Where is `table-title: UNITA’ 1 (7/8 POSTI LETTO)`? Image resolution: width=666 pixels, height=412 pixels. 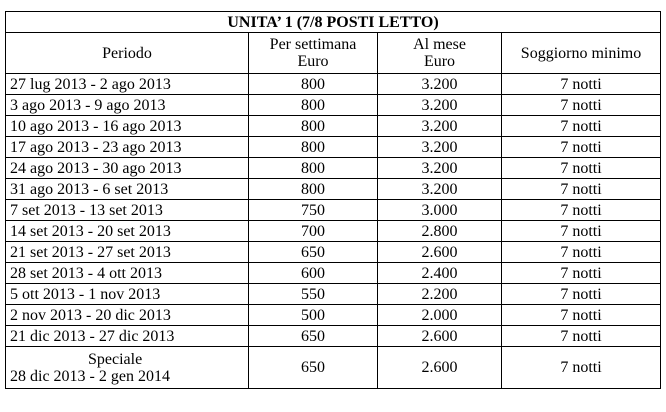 table-title: UNITA’ 1 (7/8 POSTI LETTO) is located at coordinates (333, 22).